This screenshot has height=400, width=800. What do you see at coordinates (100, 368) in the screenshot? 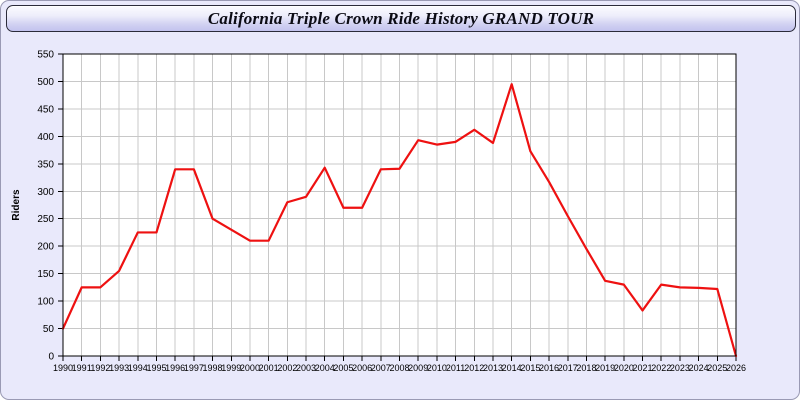
I see `x-tick-label: 1992` at bounding box center [100, 368].